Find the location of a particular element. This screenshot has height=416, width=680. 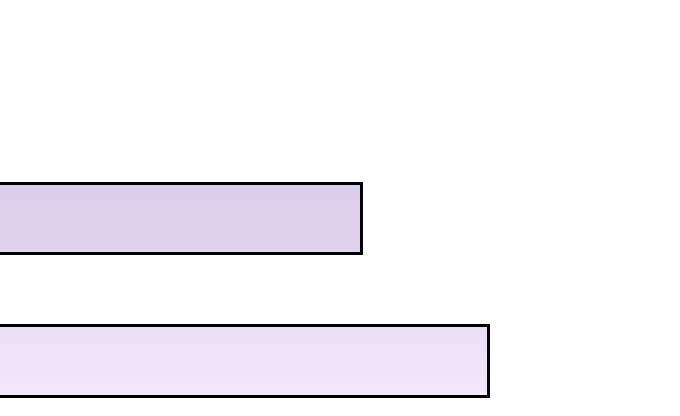

purple-bar-bottom is located at coordinates (245, 361).